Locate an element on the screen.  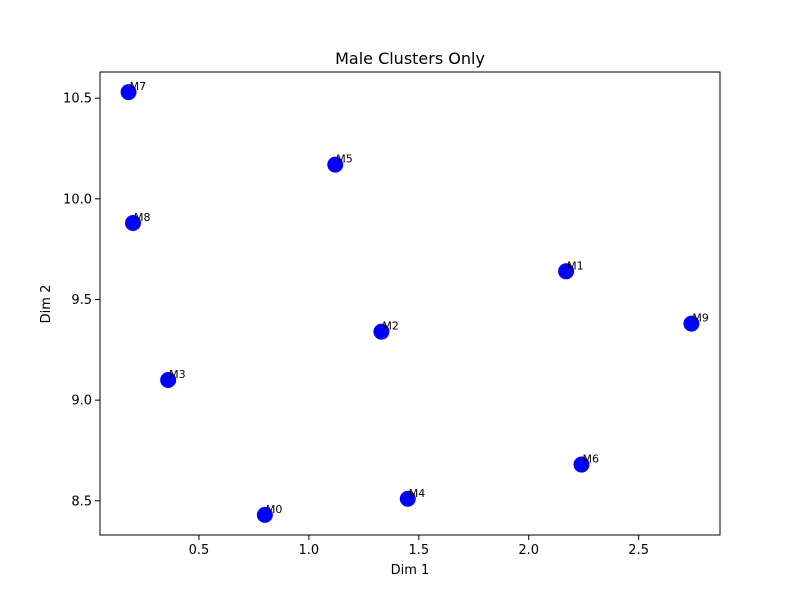
x-axis-label: Dim 1 is located at coordinates (410, 570).